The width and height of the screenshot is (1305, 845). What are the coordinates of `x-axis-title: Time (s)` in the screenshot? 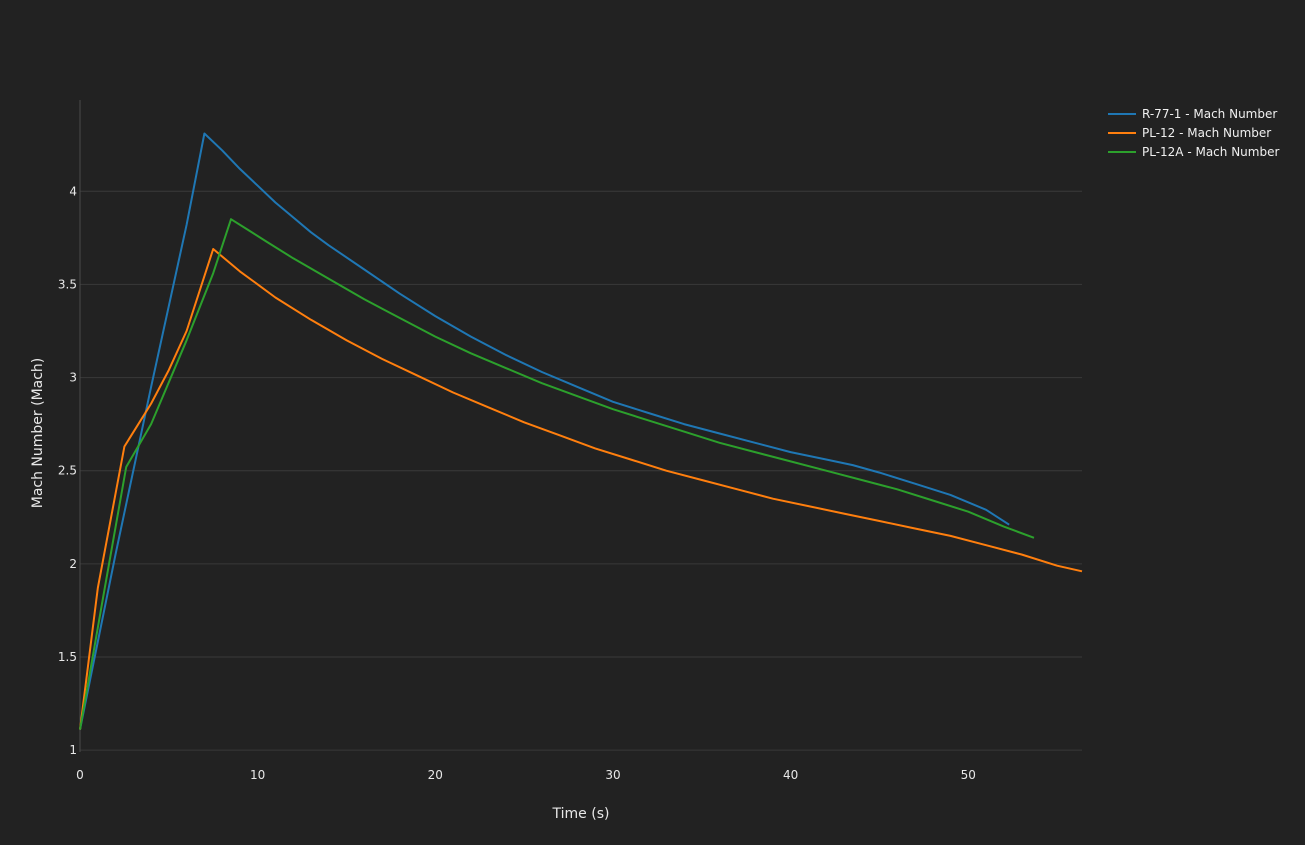 It's located at (581, 814).